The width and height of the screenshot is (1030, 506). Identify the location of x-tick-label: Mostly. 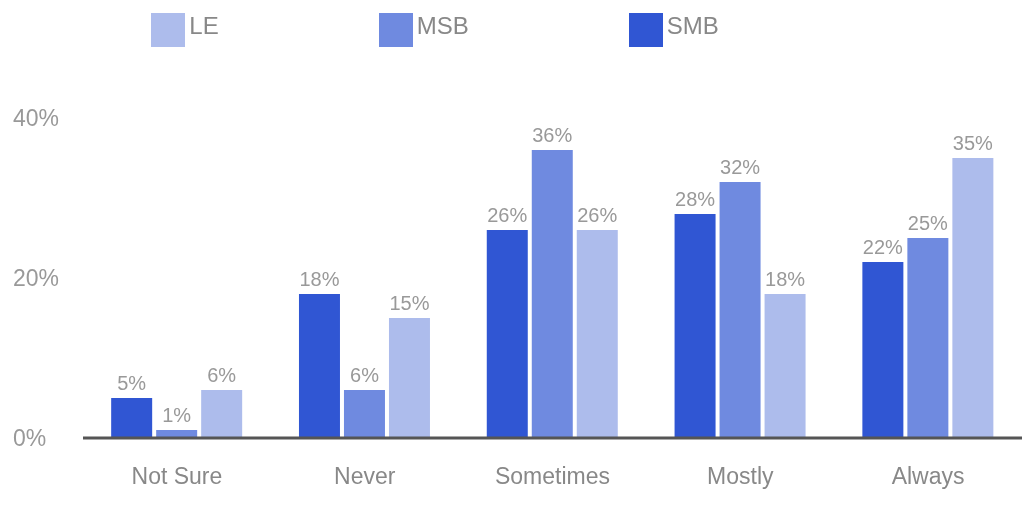
(741, 476).